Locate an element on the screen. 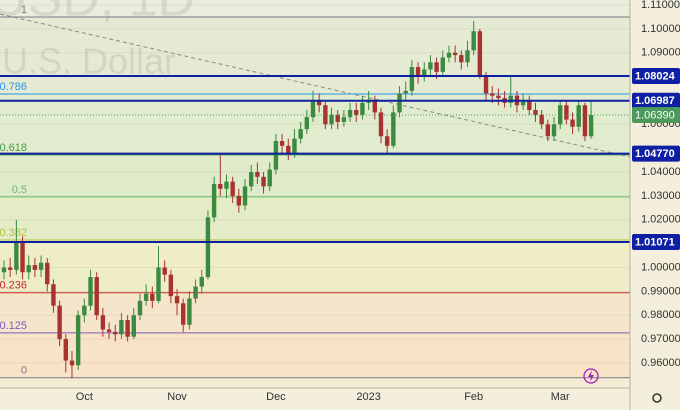 This screenshot has height=410, width=680. fib-label: 0.5 is located at coordinates (19, 190).